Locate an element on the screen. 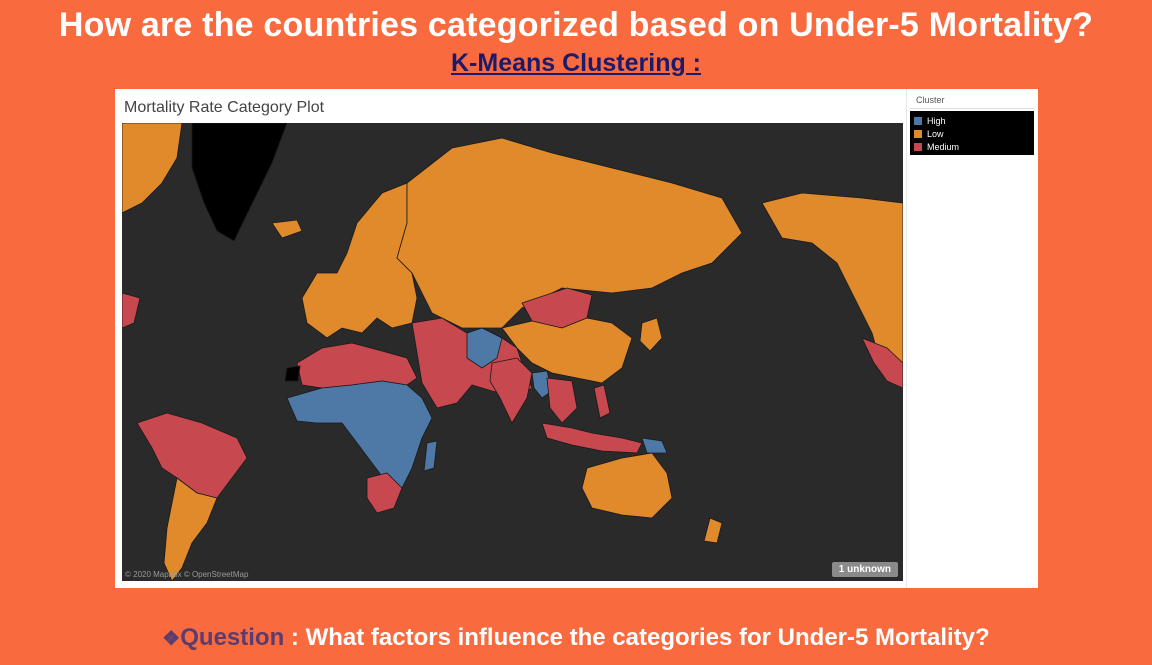 This screenshot has width=1152, height=665. legend-divider is located at coordinates (906, 338).